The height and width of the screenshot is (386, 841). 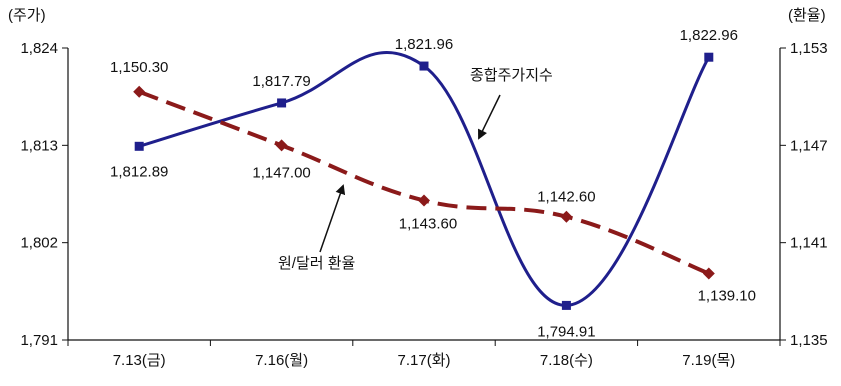 I want to click on right-axis-unit: (환율), so click(x=807, y=15).